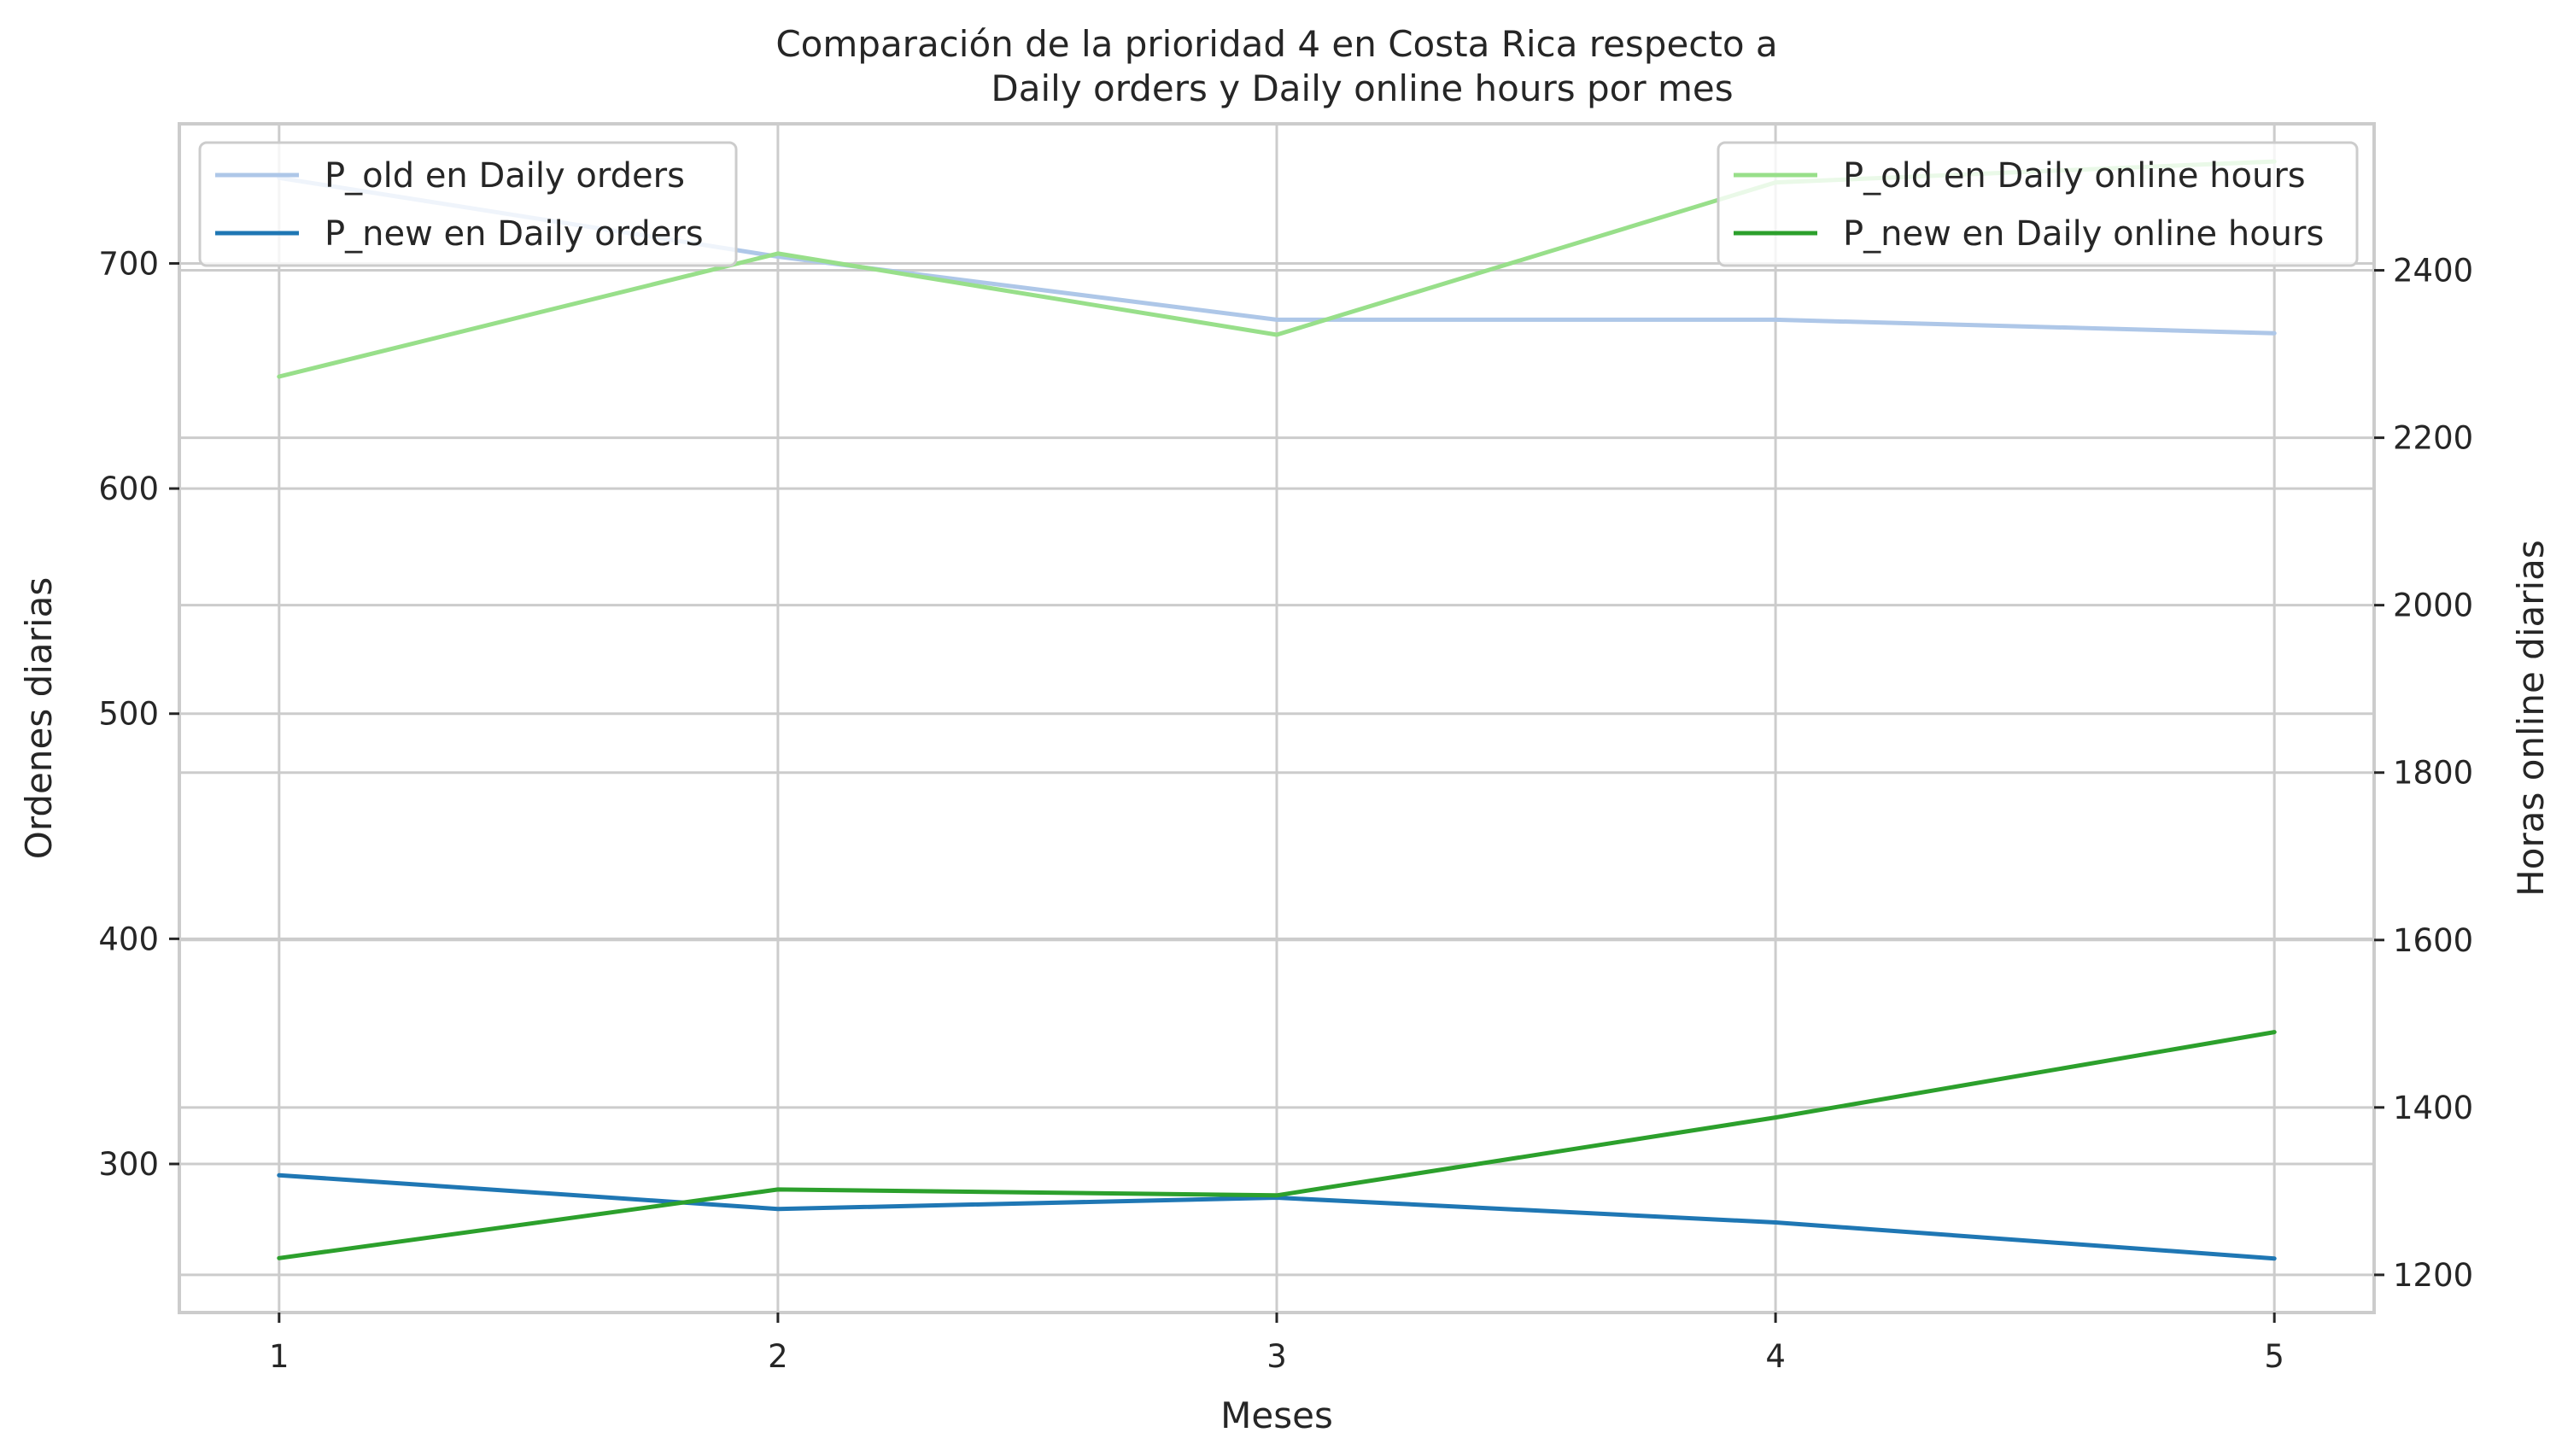  I want to click on legend-left-label-p-new: P_new en Daily orders, so click(514, 234).